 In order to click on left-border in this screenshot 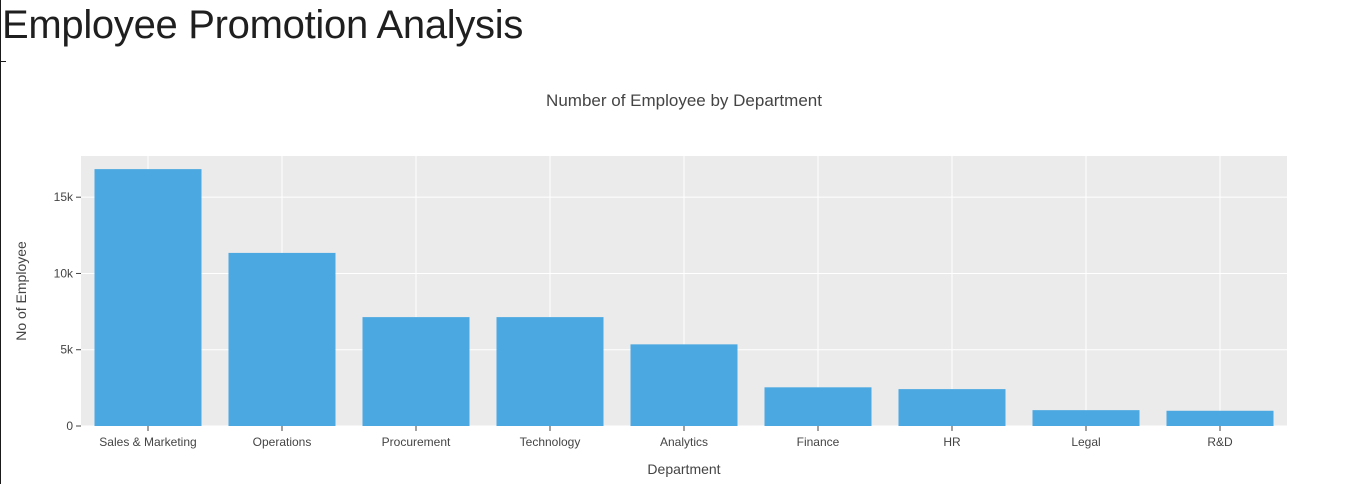, I will do `click(0, 242)`.